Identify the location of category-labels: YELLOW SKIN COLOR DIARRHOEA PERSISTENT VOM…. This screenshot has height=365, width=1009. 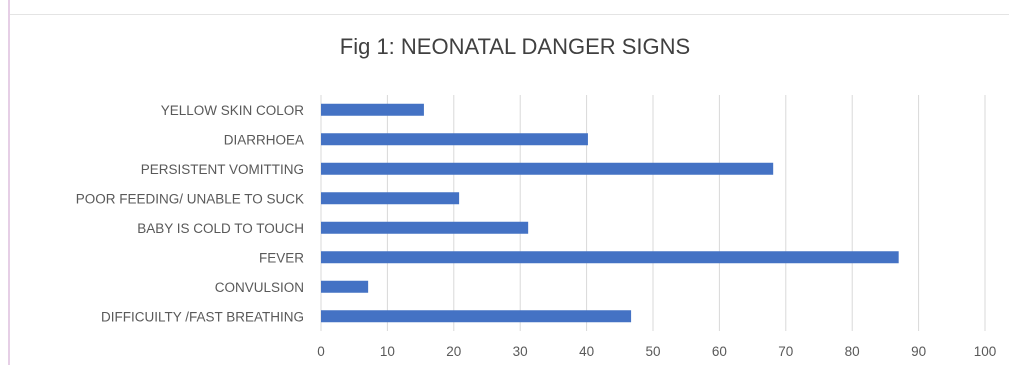
(190, 214).